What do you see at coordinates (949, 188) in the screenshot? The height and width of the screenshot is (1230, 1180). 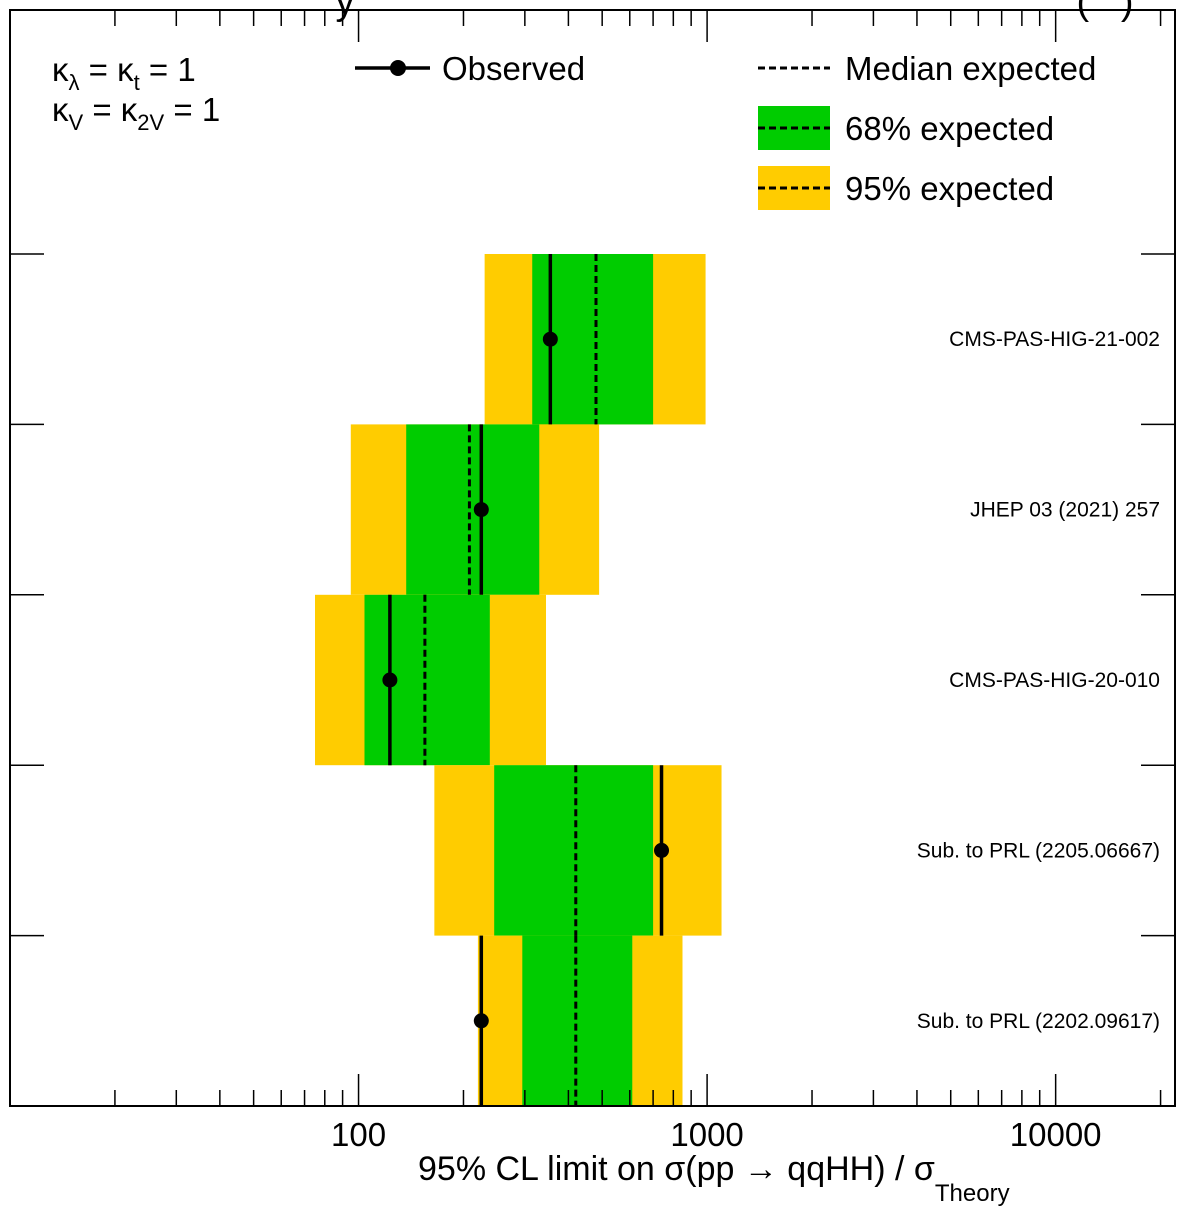 I see `legend-95-label: 95% expected` at bounding box center [949, 188].